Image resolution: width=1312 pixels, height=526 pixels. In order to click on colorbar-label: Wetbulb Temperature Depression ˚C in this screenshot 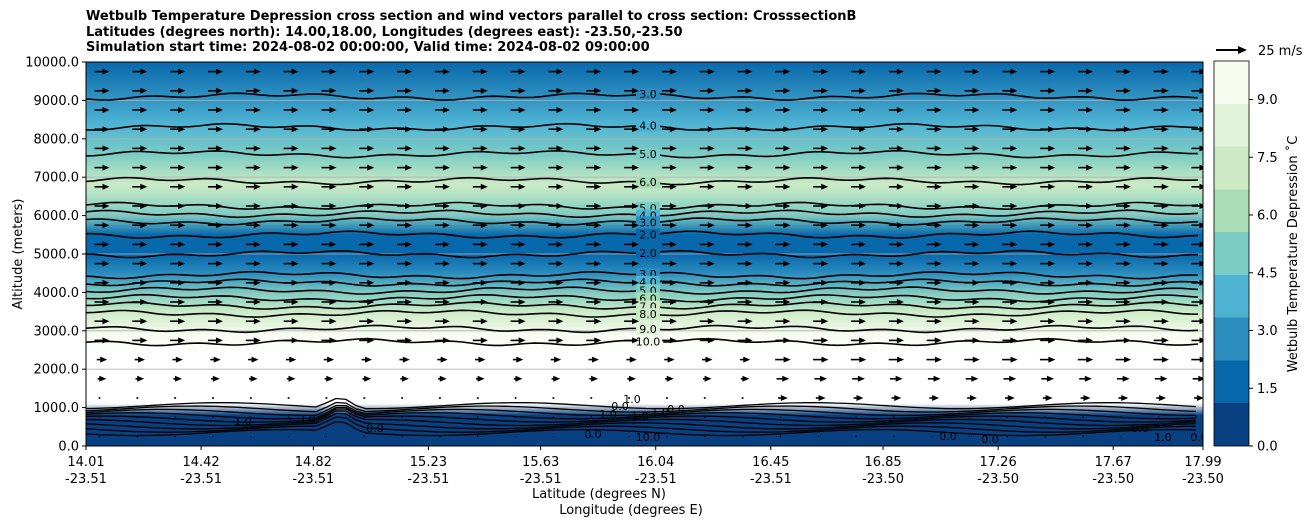, I will do `click(1293, 254)`.